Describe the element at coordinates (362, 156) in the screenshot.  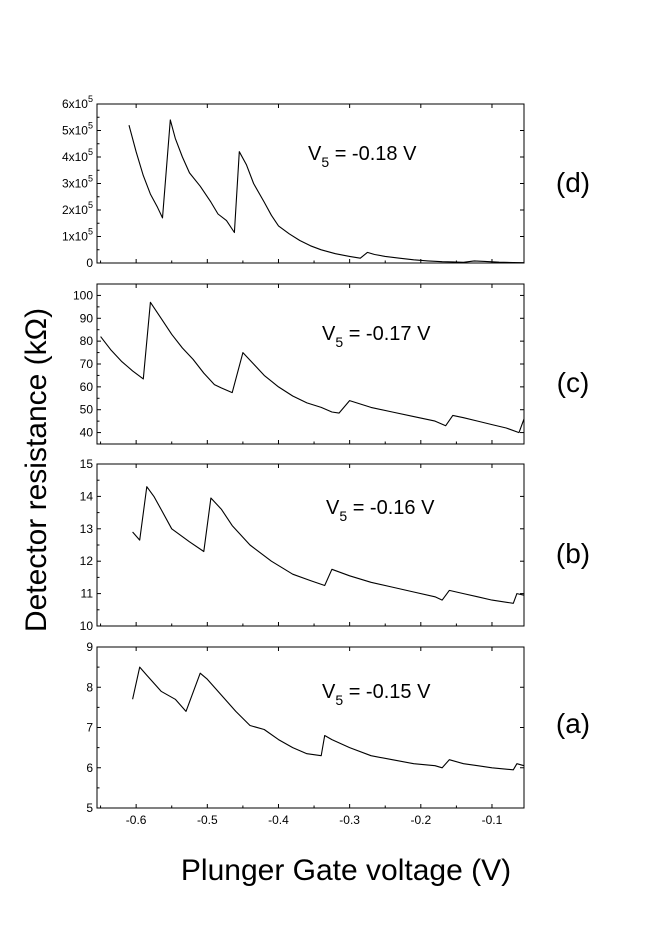
I see `voltage-annotation: V5 = -0.18 V` at that location.